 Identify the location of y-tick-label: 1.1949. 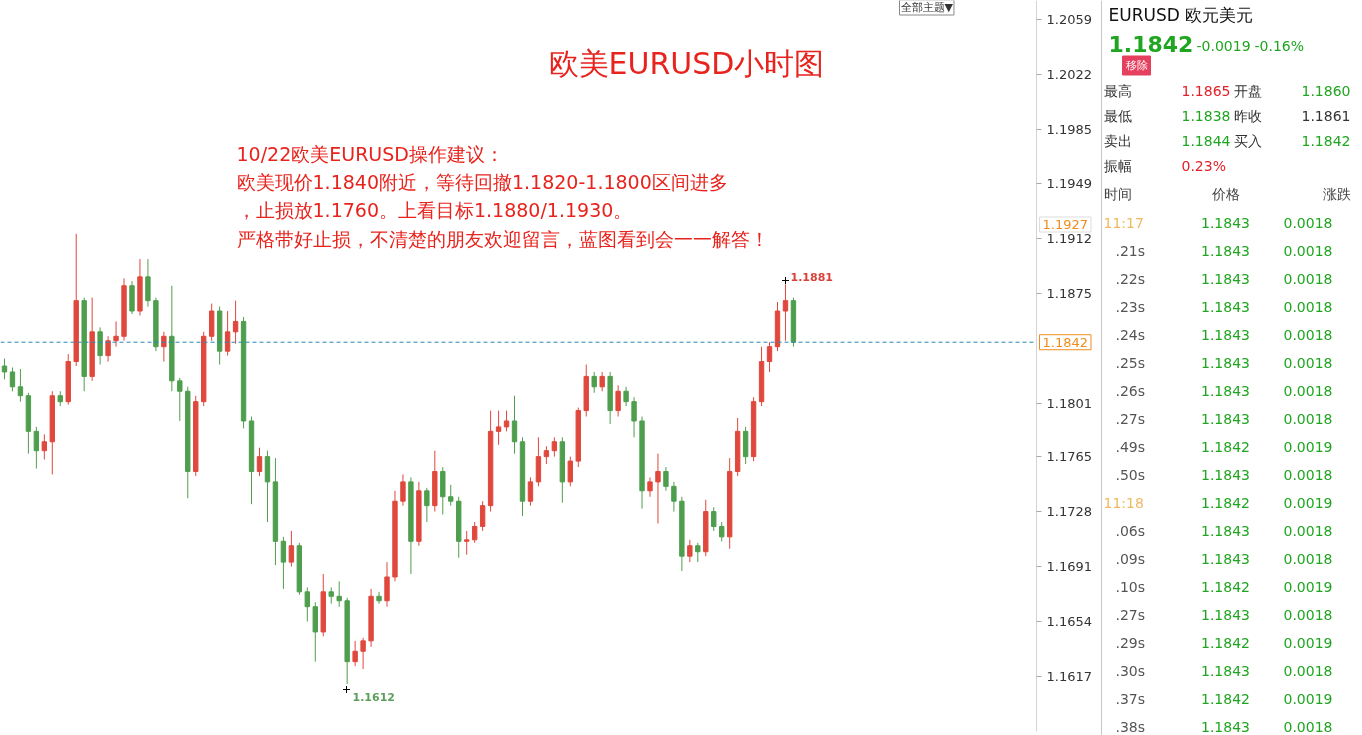
(1069, 183).